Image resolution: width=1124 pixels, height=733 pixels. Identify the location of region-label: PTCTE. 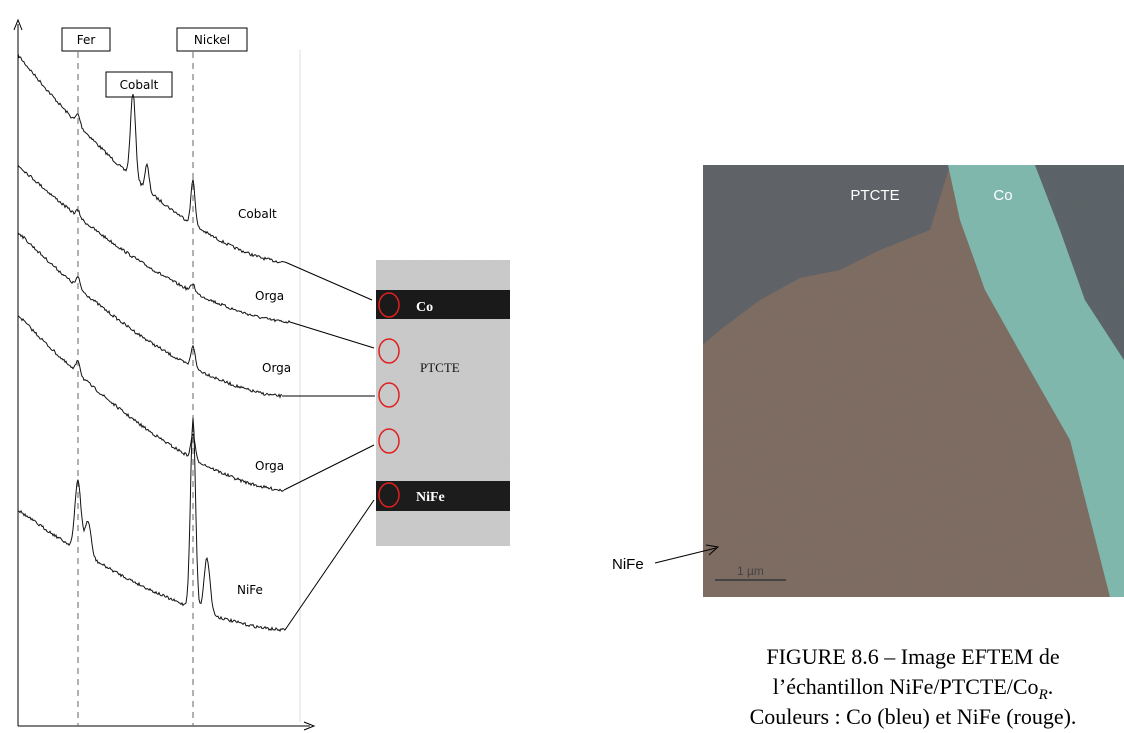
(874, 195).